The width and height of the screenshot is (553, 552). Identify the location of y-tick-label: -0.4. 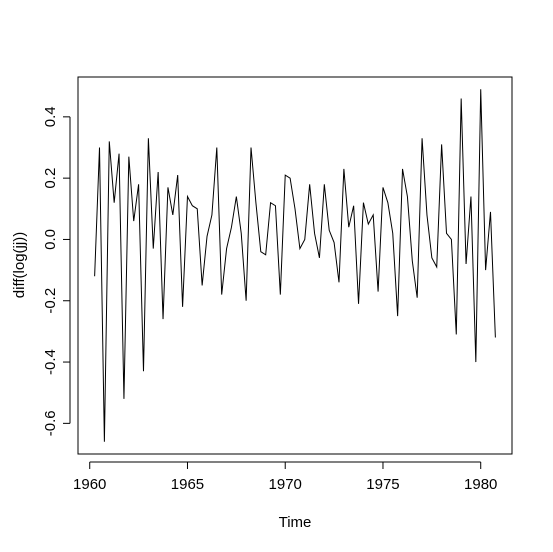
(50, 362).